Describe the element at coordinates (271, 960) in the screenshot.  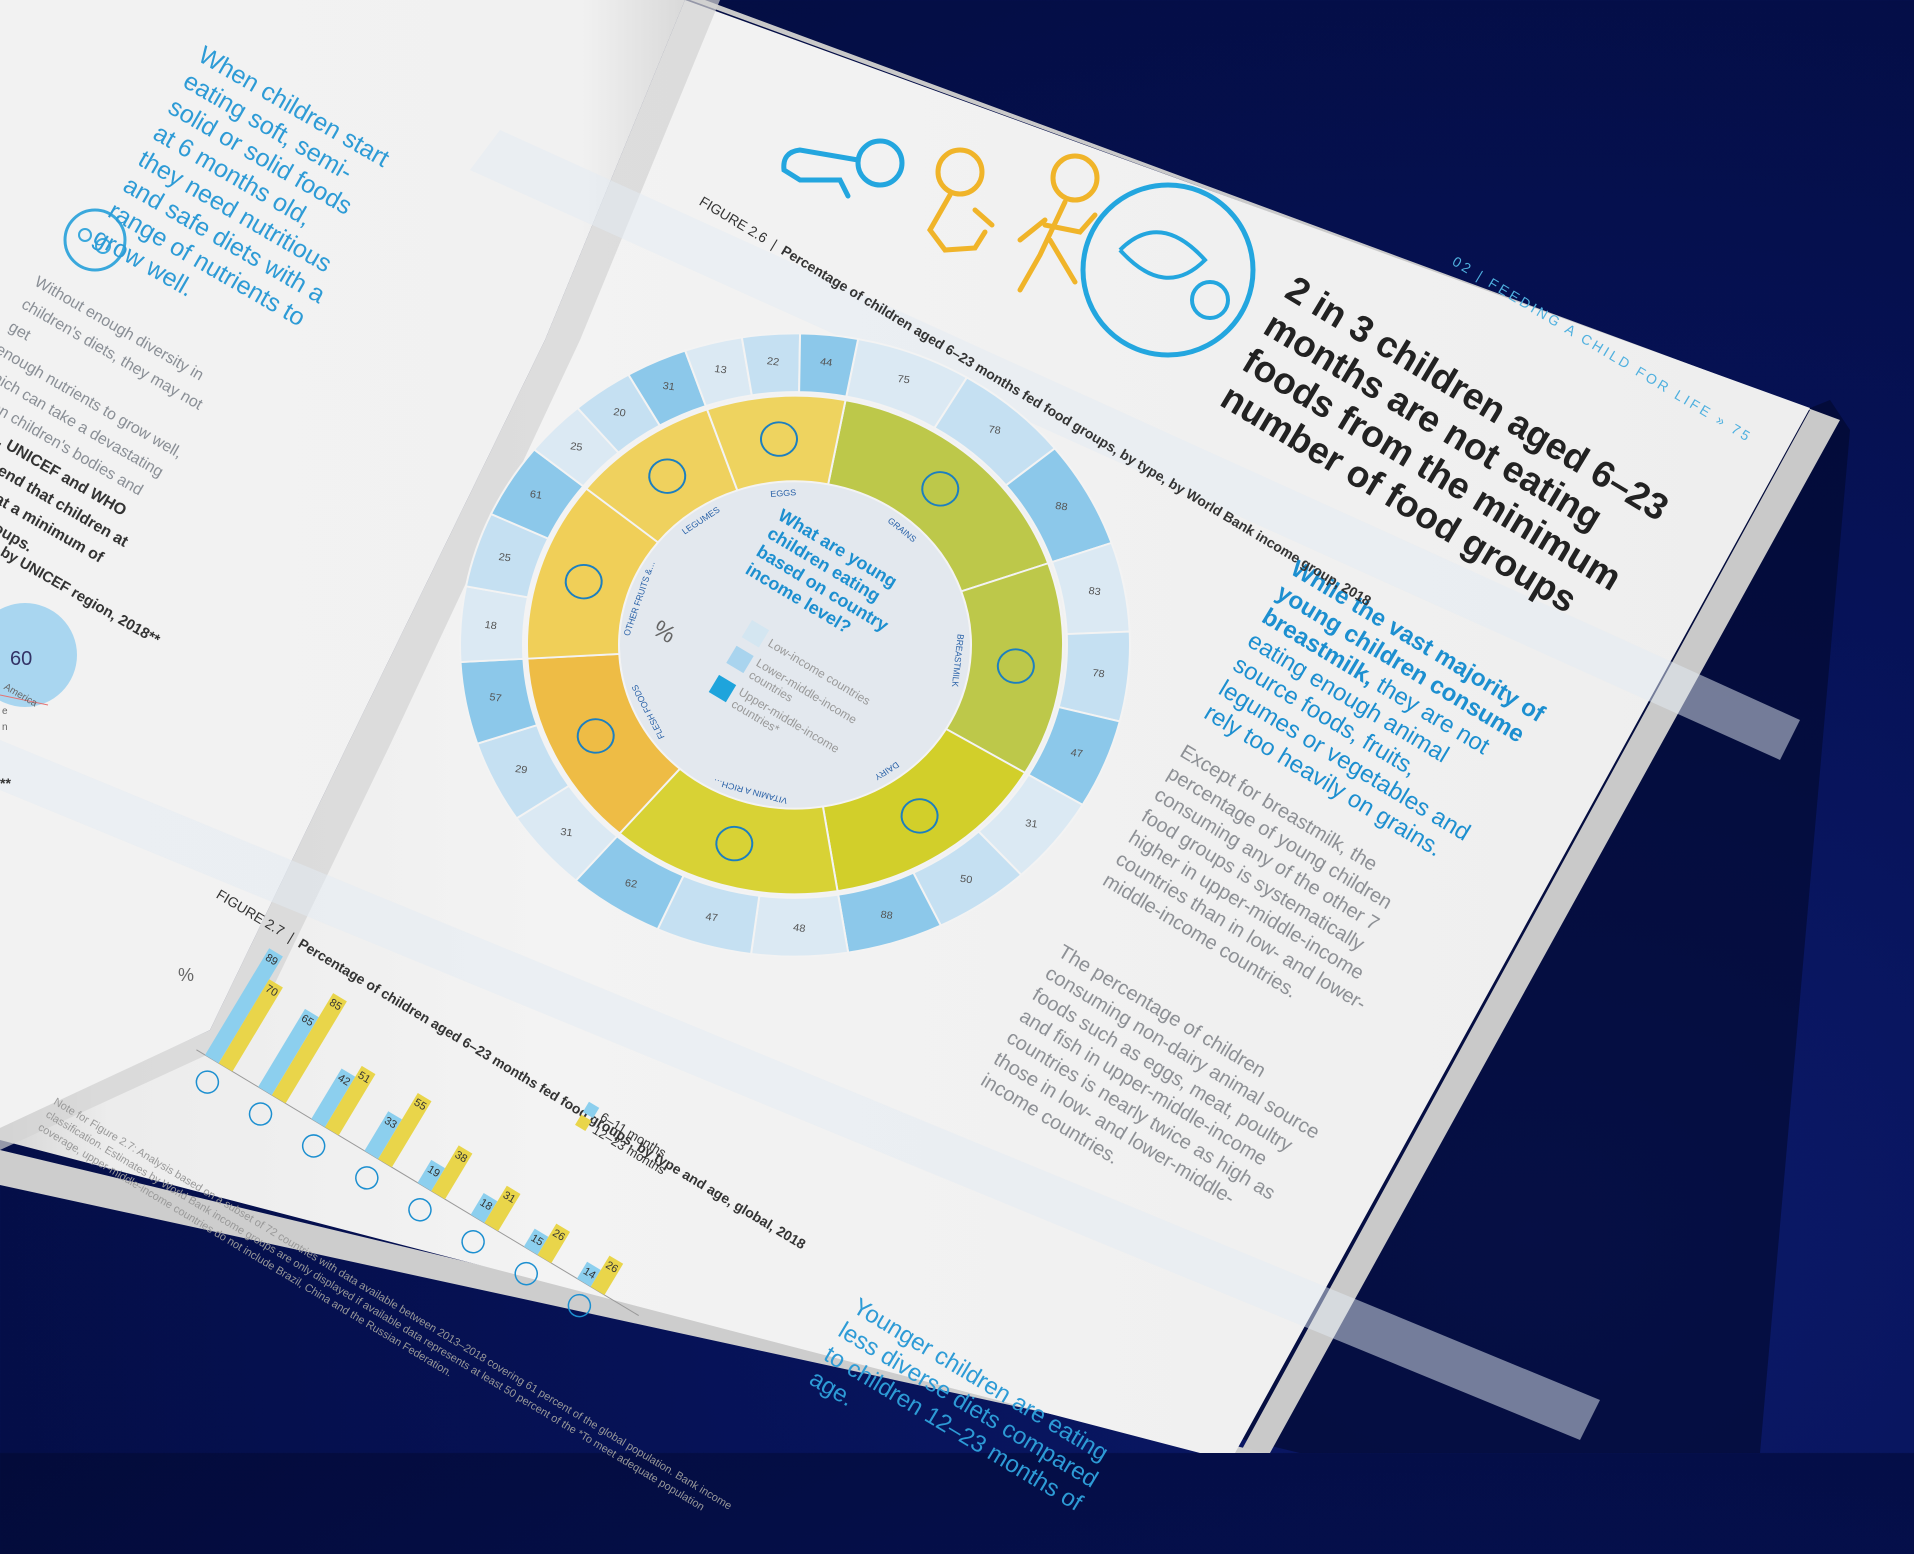
I see `bar-value: 89` at that location.